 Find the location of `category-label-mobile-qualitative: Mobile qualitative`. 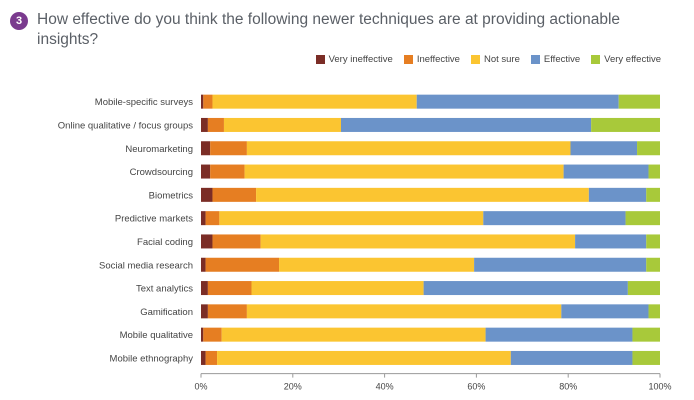

category-label-mobile-qualitative: Mobile qualitative is located at coordinates (156, 335).